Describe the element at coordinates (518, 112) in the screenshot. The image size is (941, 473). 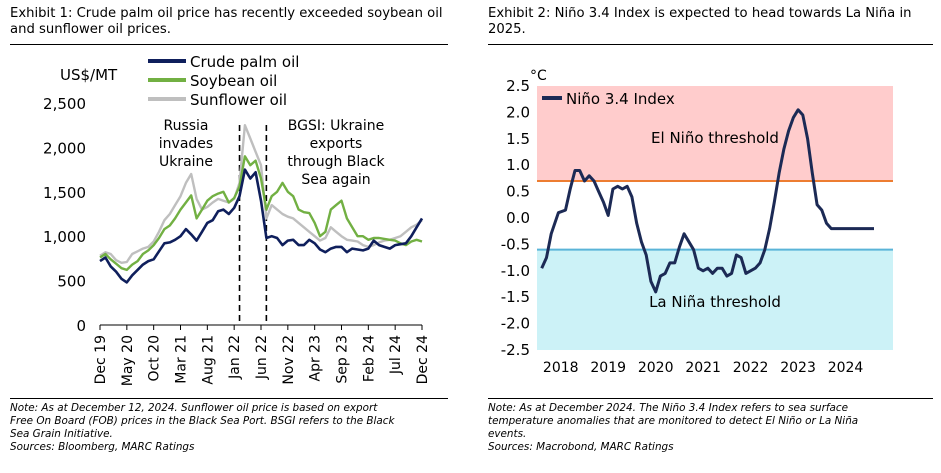
I see `y-tick-label: 2.0` at that location.